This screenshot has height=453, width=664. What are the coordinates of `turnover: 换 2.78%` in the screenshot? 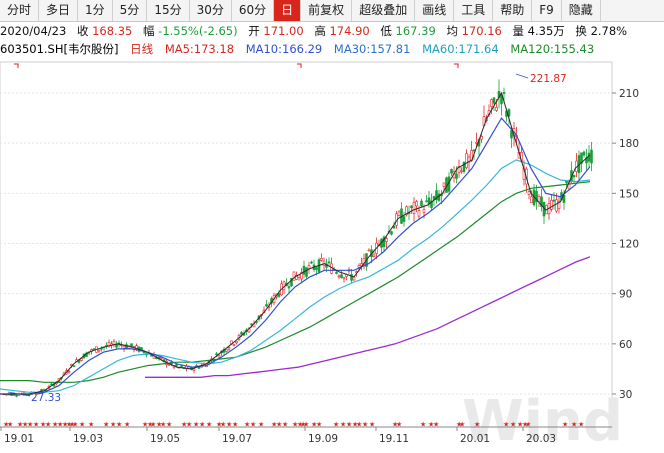 It's located at (601, 31).